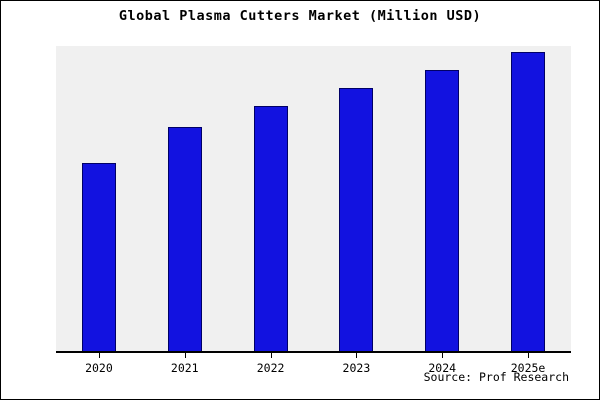 The width and height of the screenshot is (600, 400). I want to click on bar-2025e, so click(528, 201).